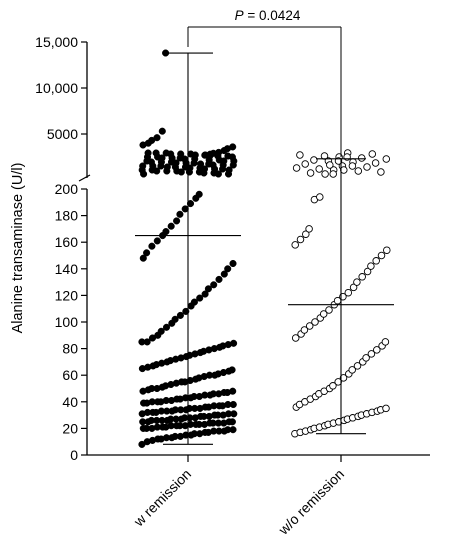  What do you see at coordinates (56, 42) in the screenshot?
I see `y-tick-label: 15,000` at bounding box center [56, 42].